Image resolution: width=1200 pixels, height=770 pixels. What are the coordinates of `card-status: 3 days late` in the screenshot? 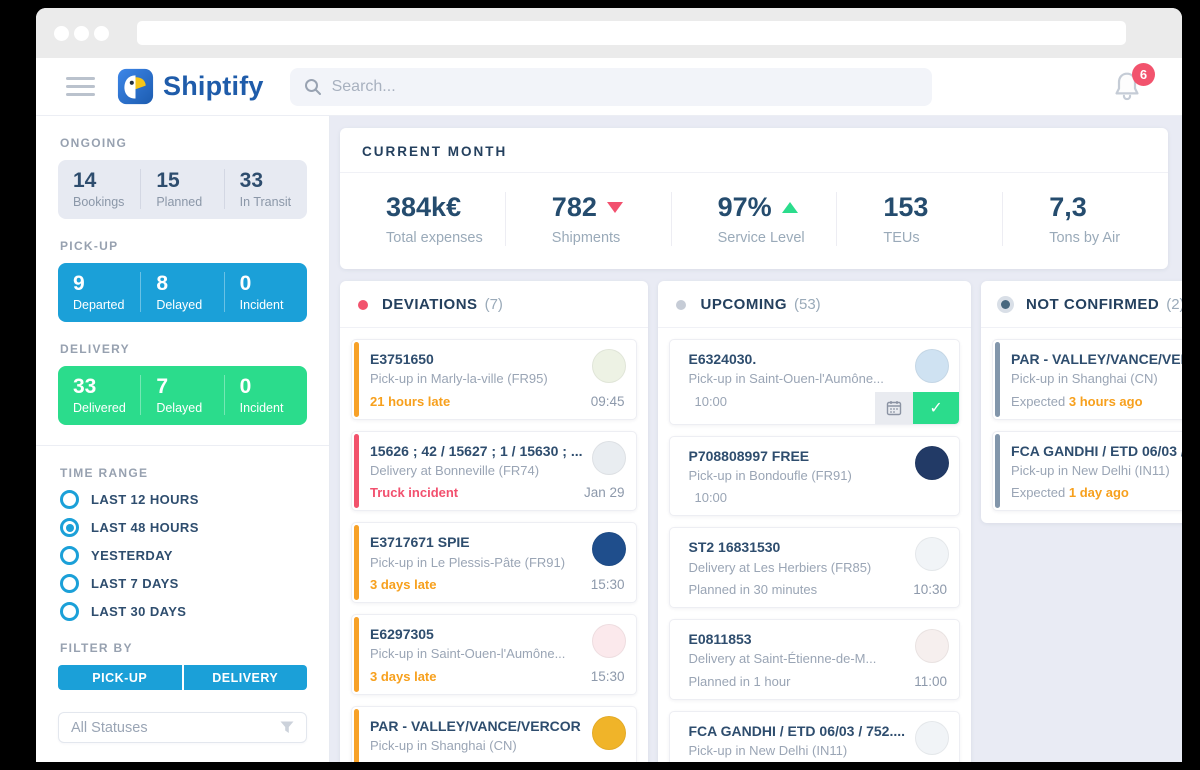 It's located at (403, 585).